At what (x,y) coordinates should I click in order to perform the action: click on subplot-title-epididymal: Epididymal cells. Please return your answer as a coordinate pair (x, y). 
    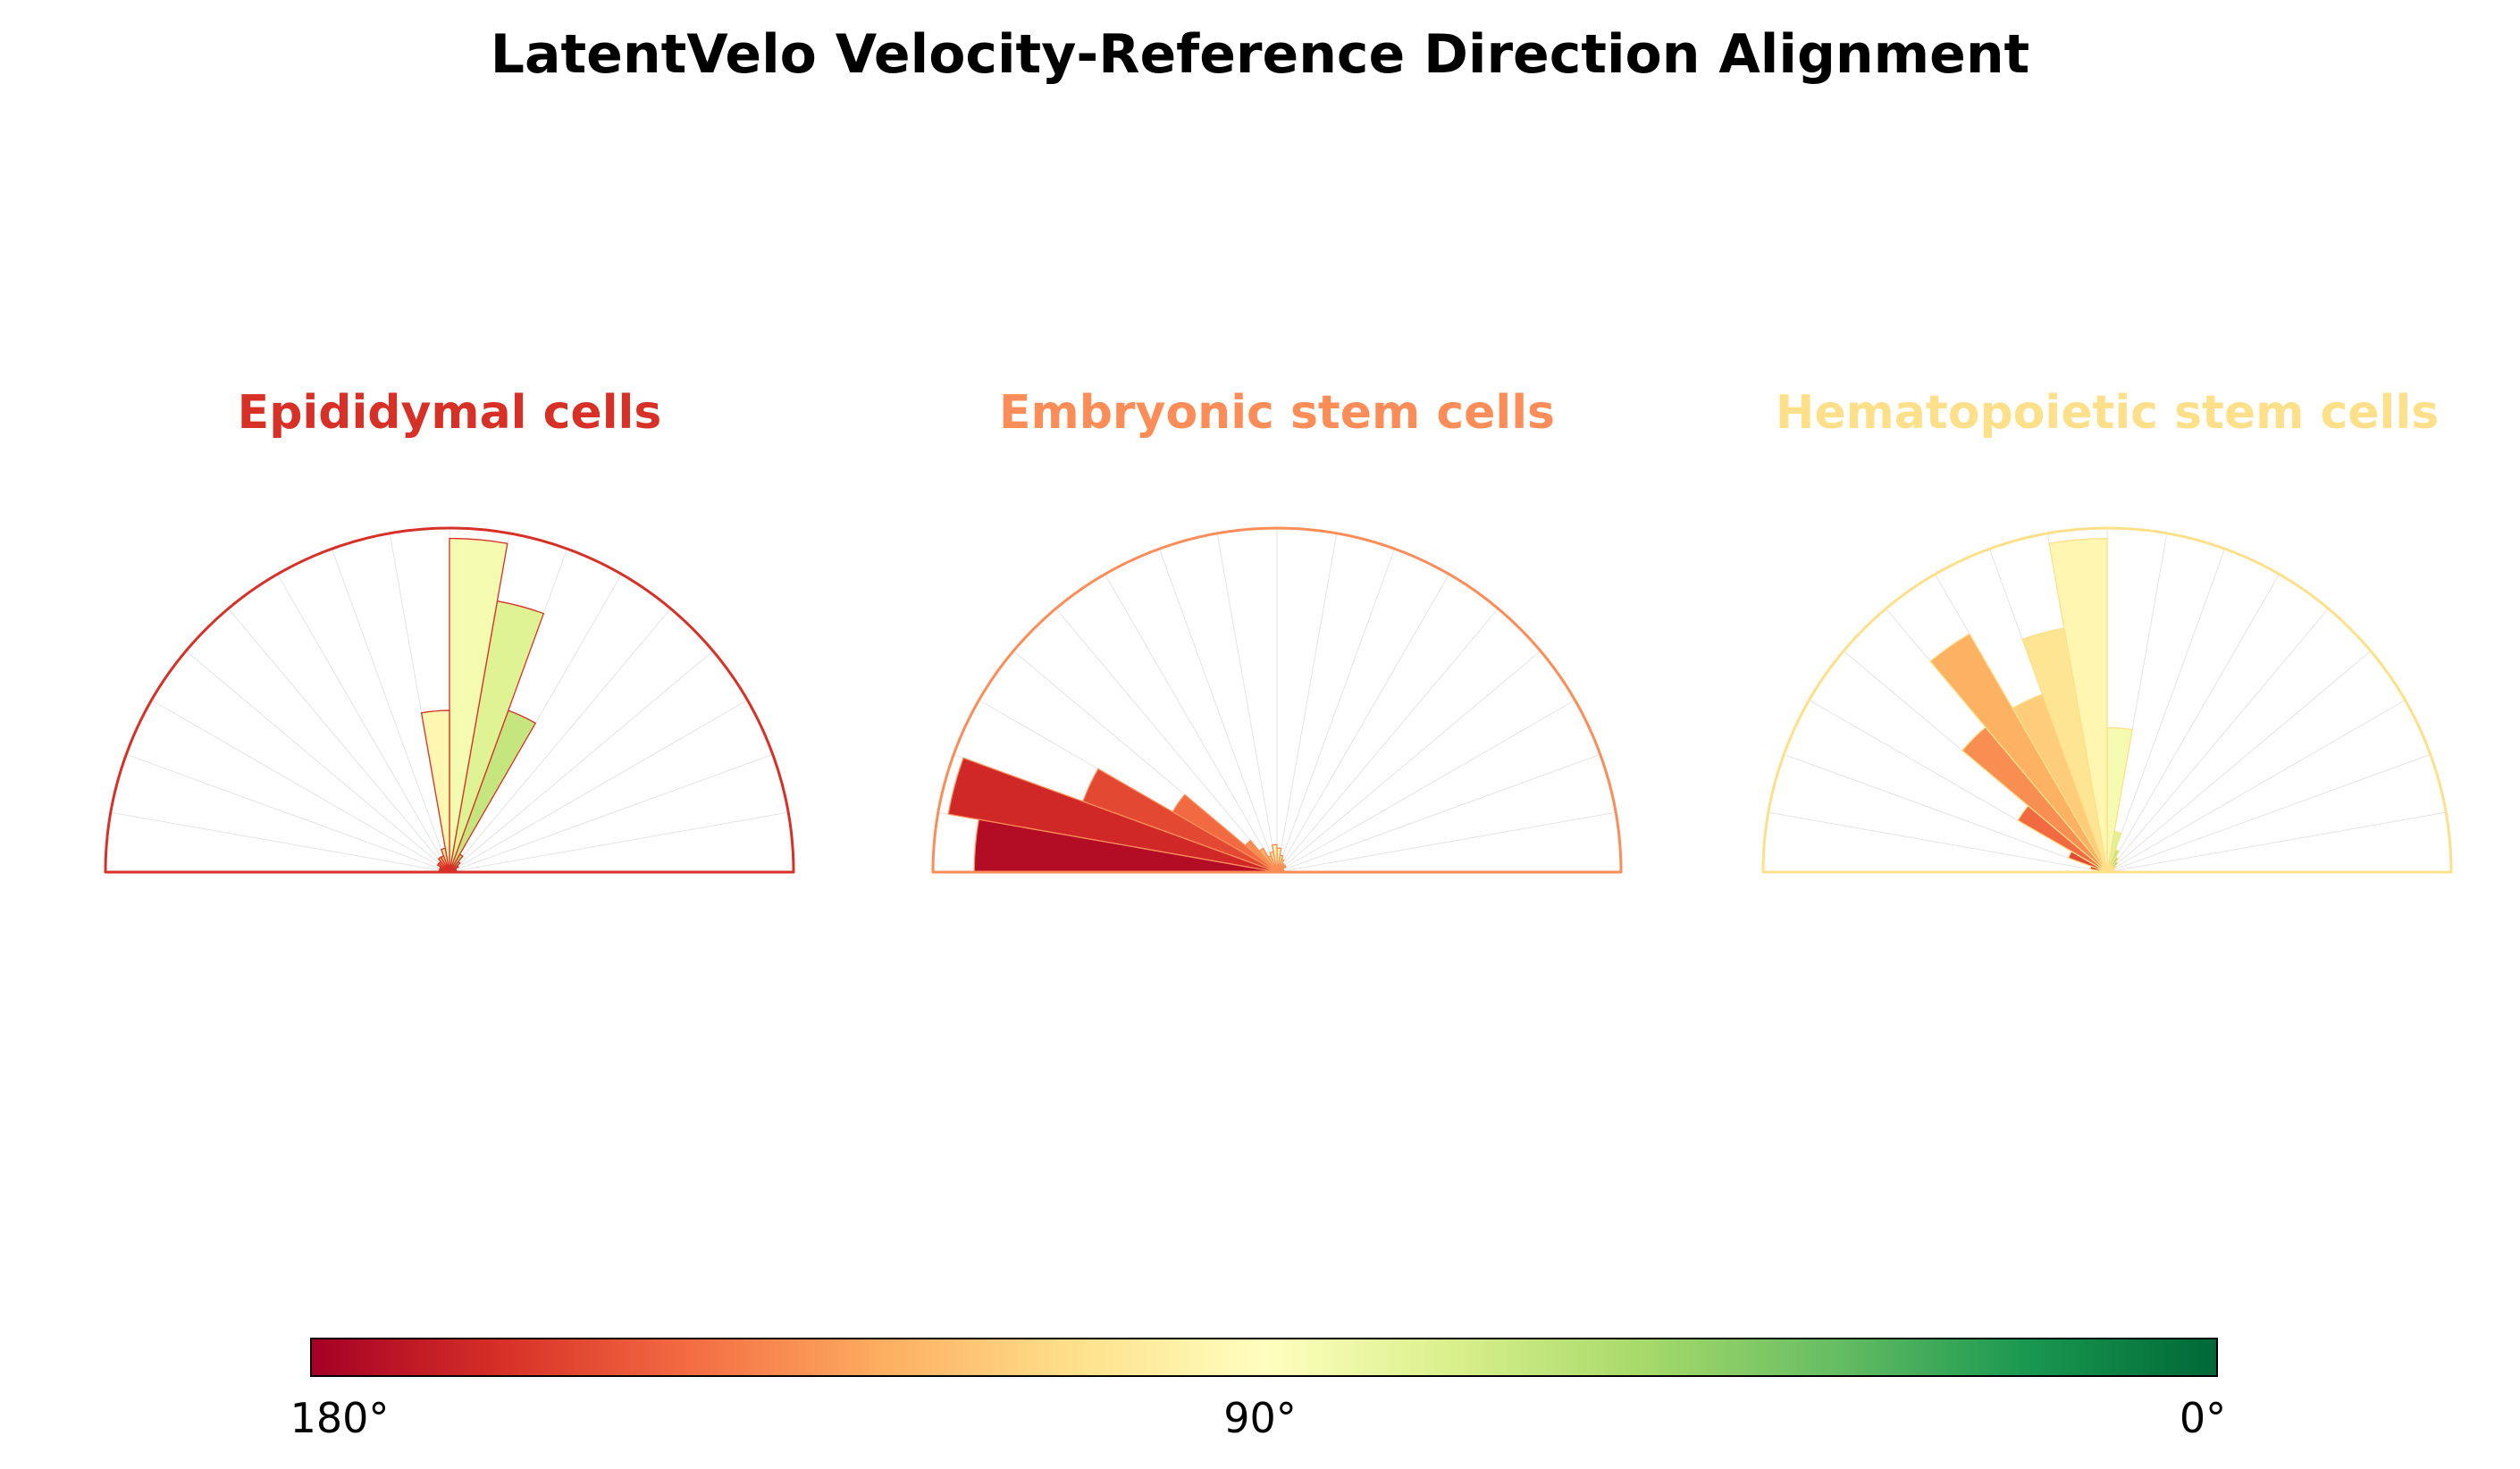
    Looking at the image, I should click on (449, 413).